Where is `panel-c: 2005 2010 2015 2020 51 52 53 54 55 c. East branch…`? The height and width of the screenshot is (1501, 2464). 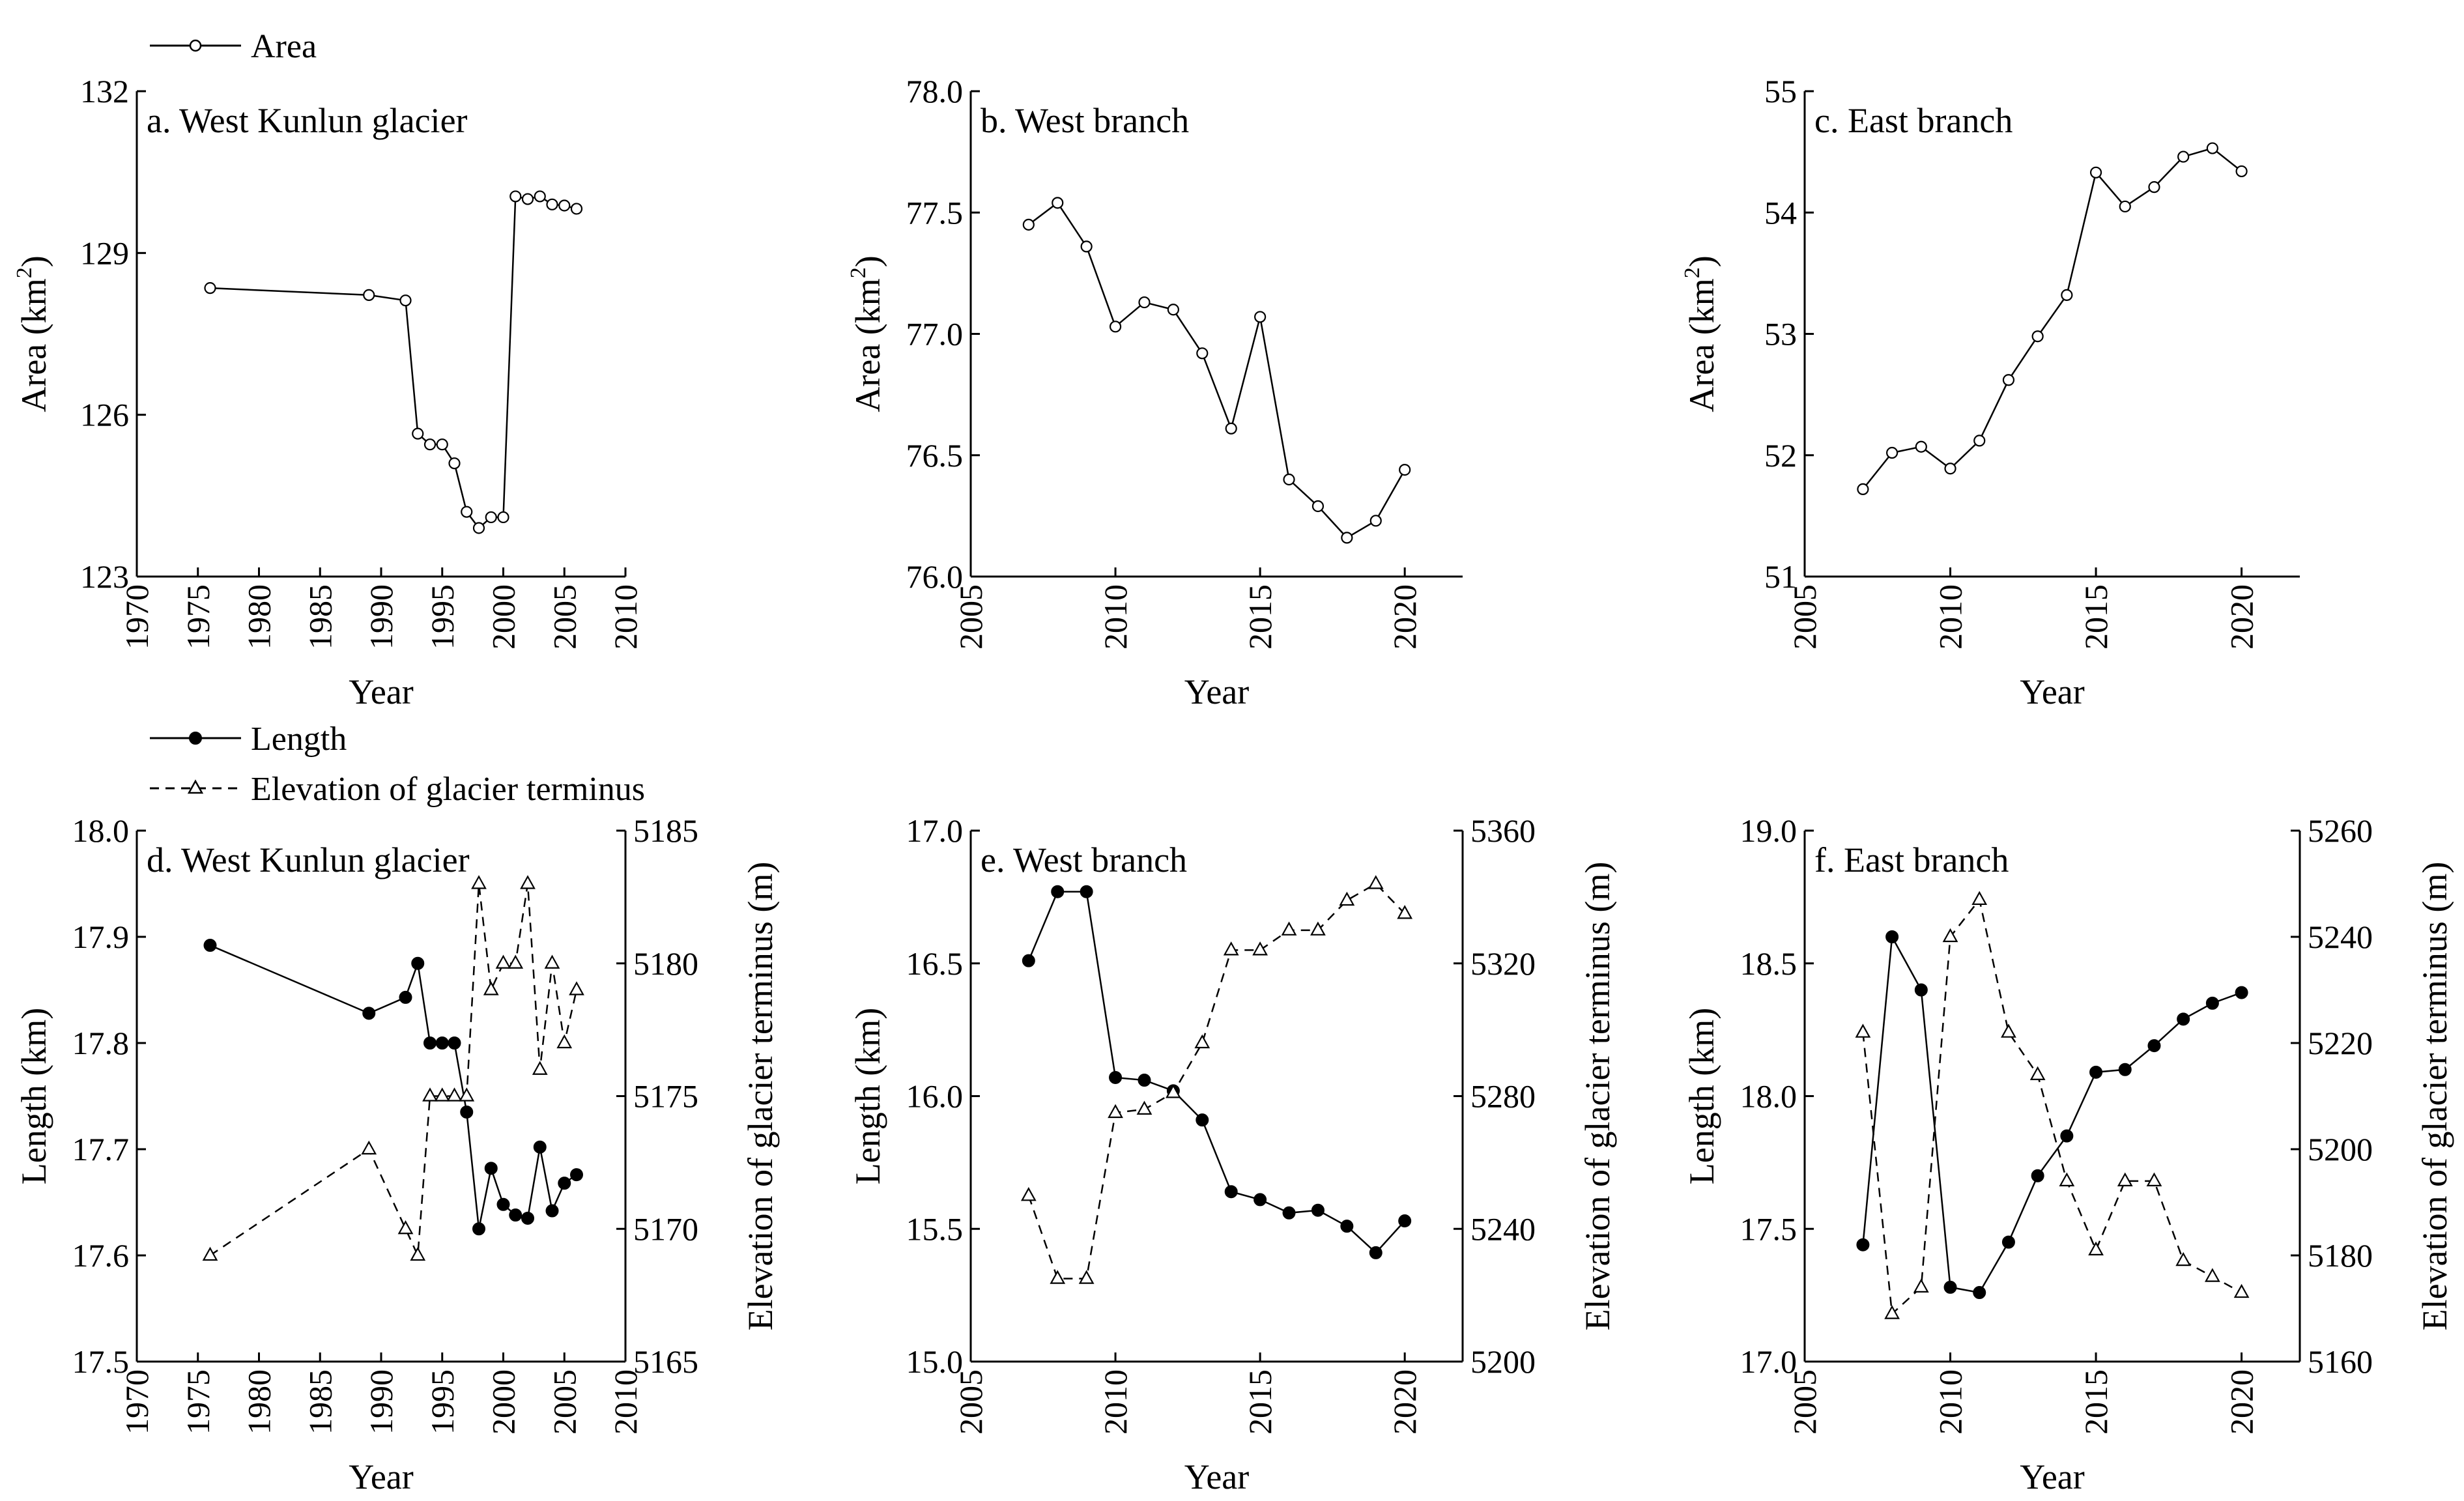
panel-c: 2005 2010 2015 2020 51 52 53 54 55 c. East branch… is located at coordinates (1990, 392).